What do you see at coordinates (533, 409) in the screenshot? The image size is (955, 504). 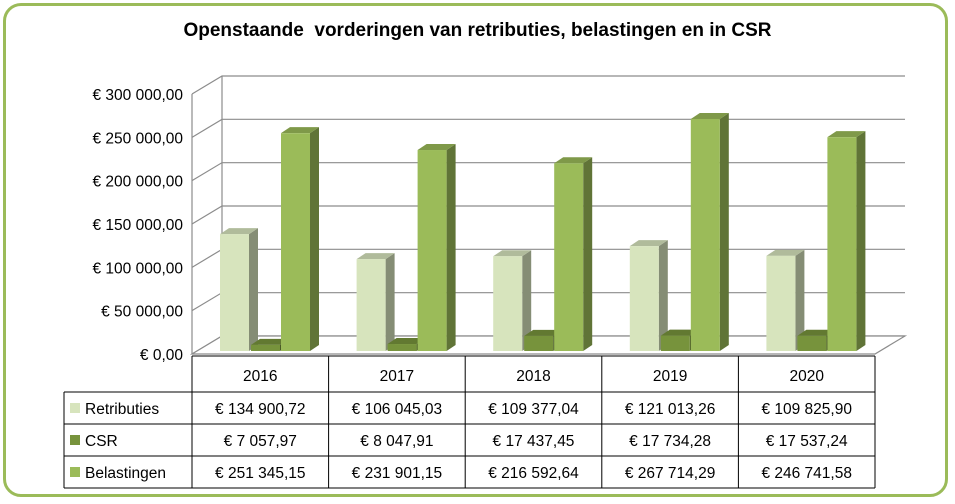 I see `data-label: € 109 377,04` at bounding box center [533, 409].